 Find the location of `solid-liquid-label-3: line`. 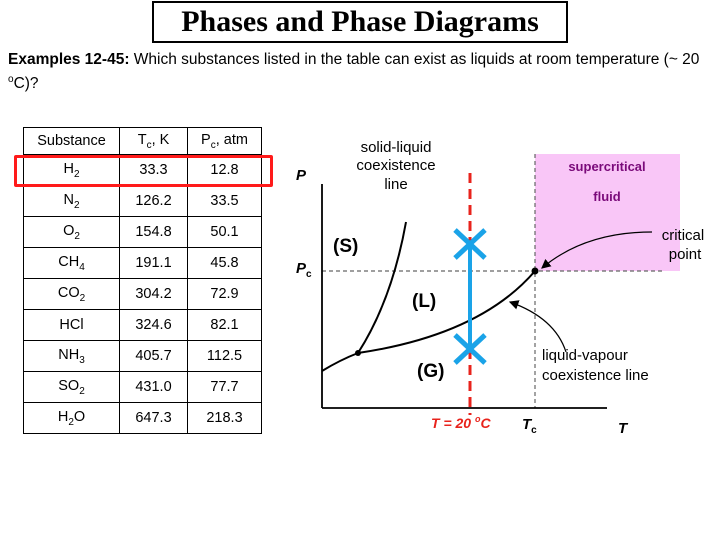

solid-liquid-label-3: line is located at coordinates (395, 184).